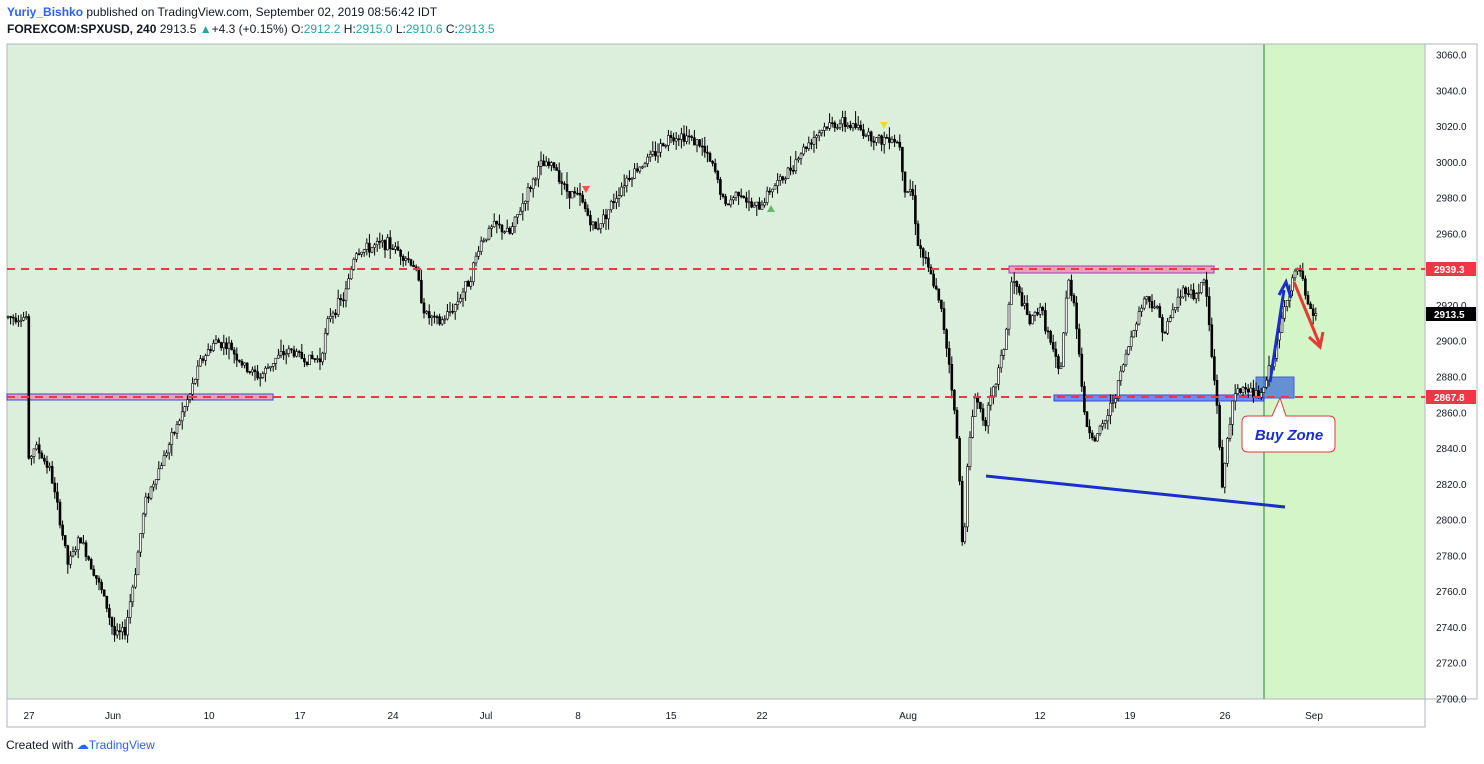 This screenshot has width=1484, height=764. What do you see at coordinates (451, 29) in the screenshot?
I see `close-label: C:` at bounding box center [451, 29].